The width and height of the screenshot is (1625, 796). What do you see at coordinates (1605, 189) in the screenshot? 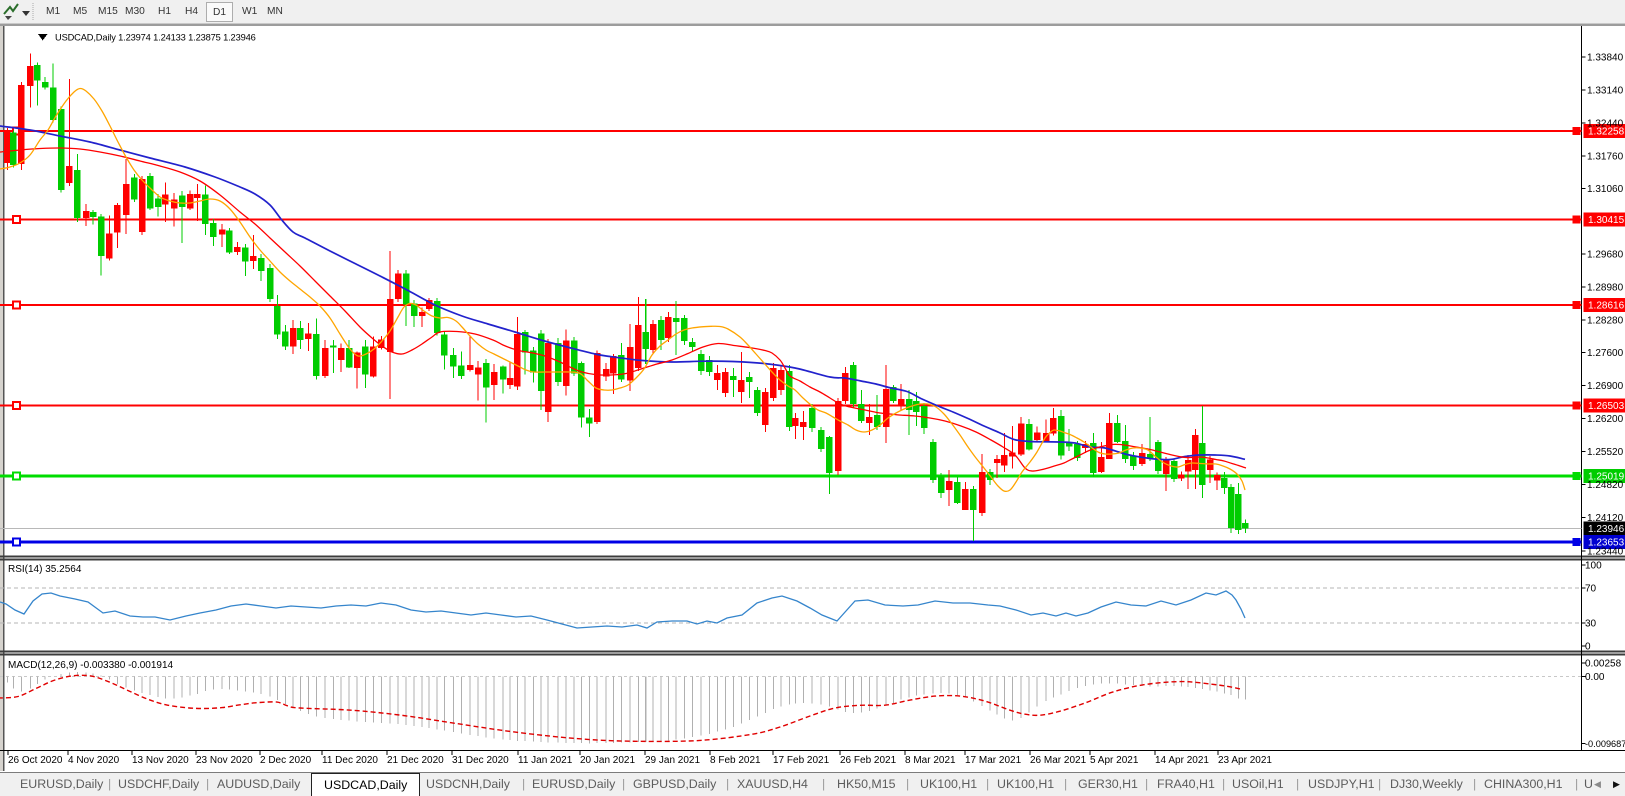
I see `svg-text: 1.31060` at bounding box center [1605, 189].